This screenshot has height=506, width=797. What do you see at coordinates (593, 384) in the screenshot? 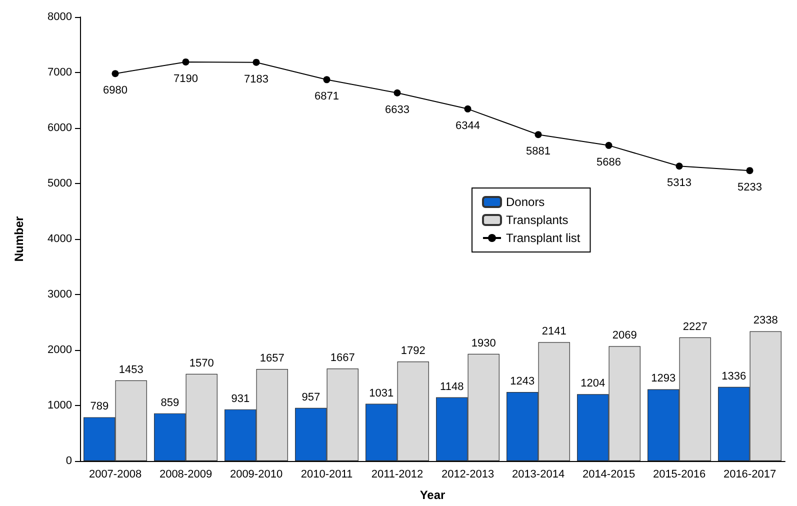
I see `data-label: 1204` at bounding box center [593, 384].